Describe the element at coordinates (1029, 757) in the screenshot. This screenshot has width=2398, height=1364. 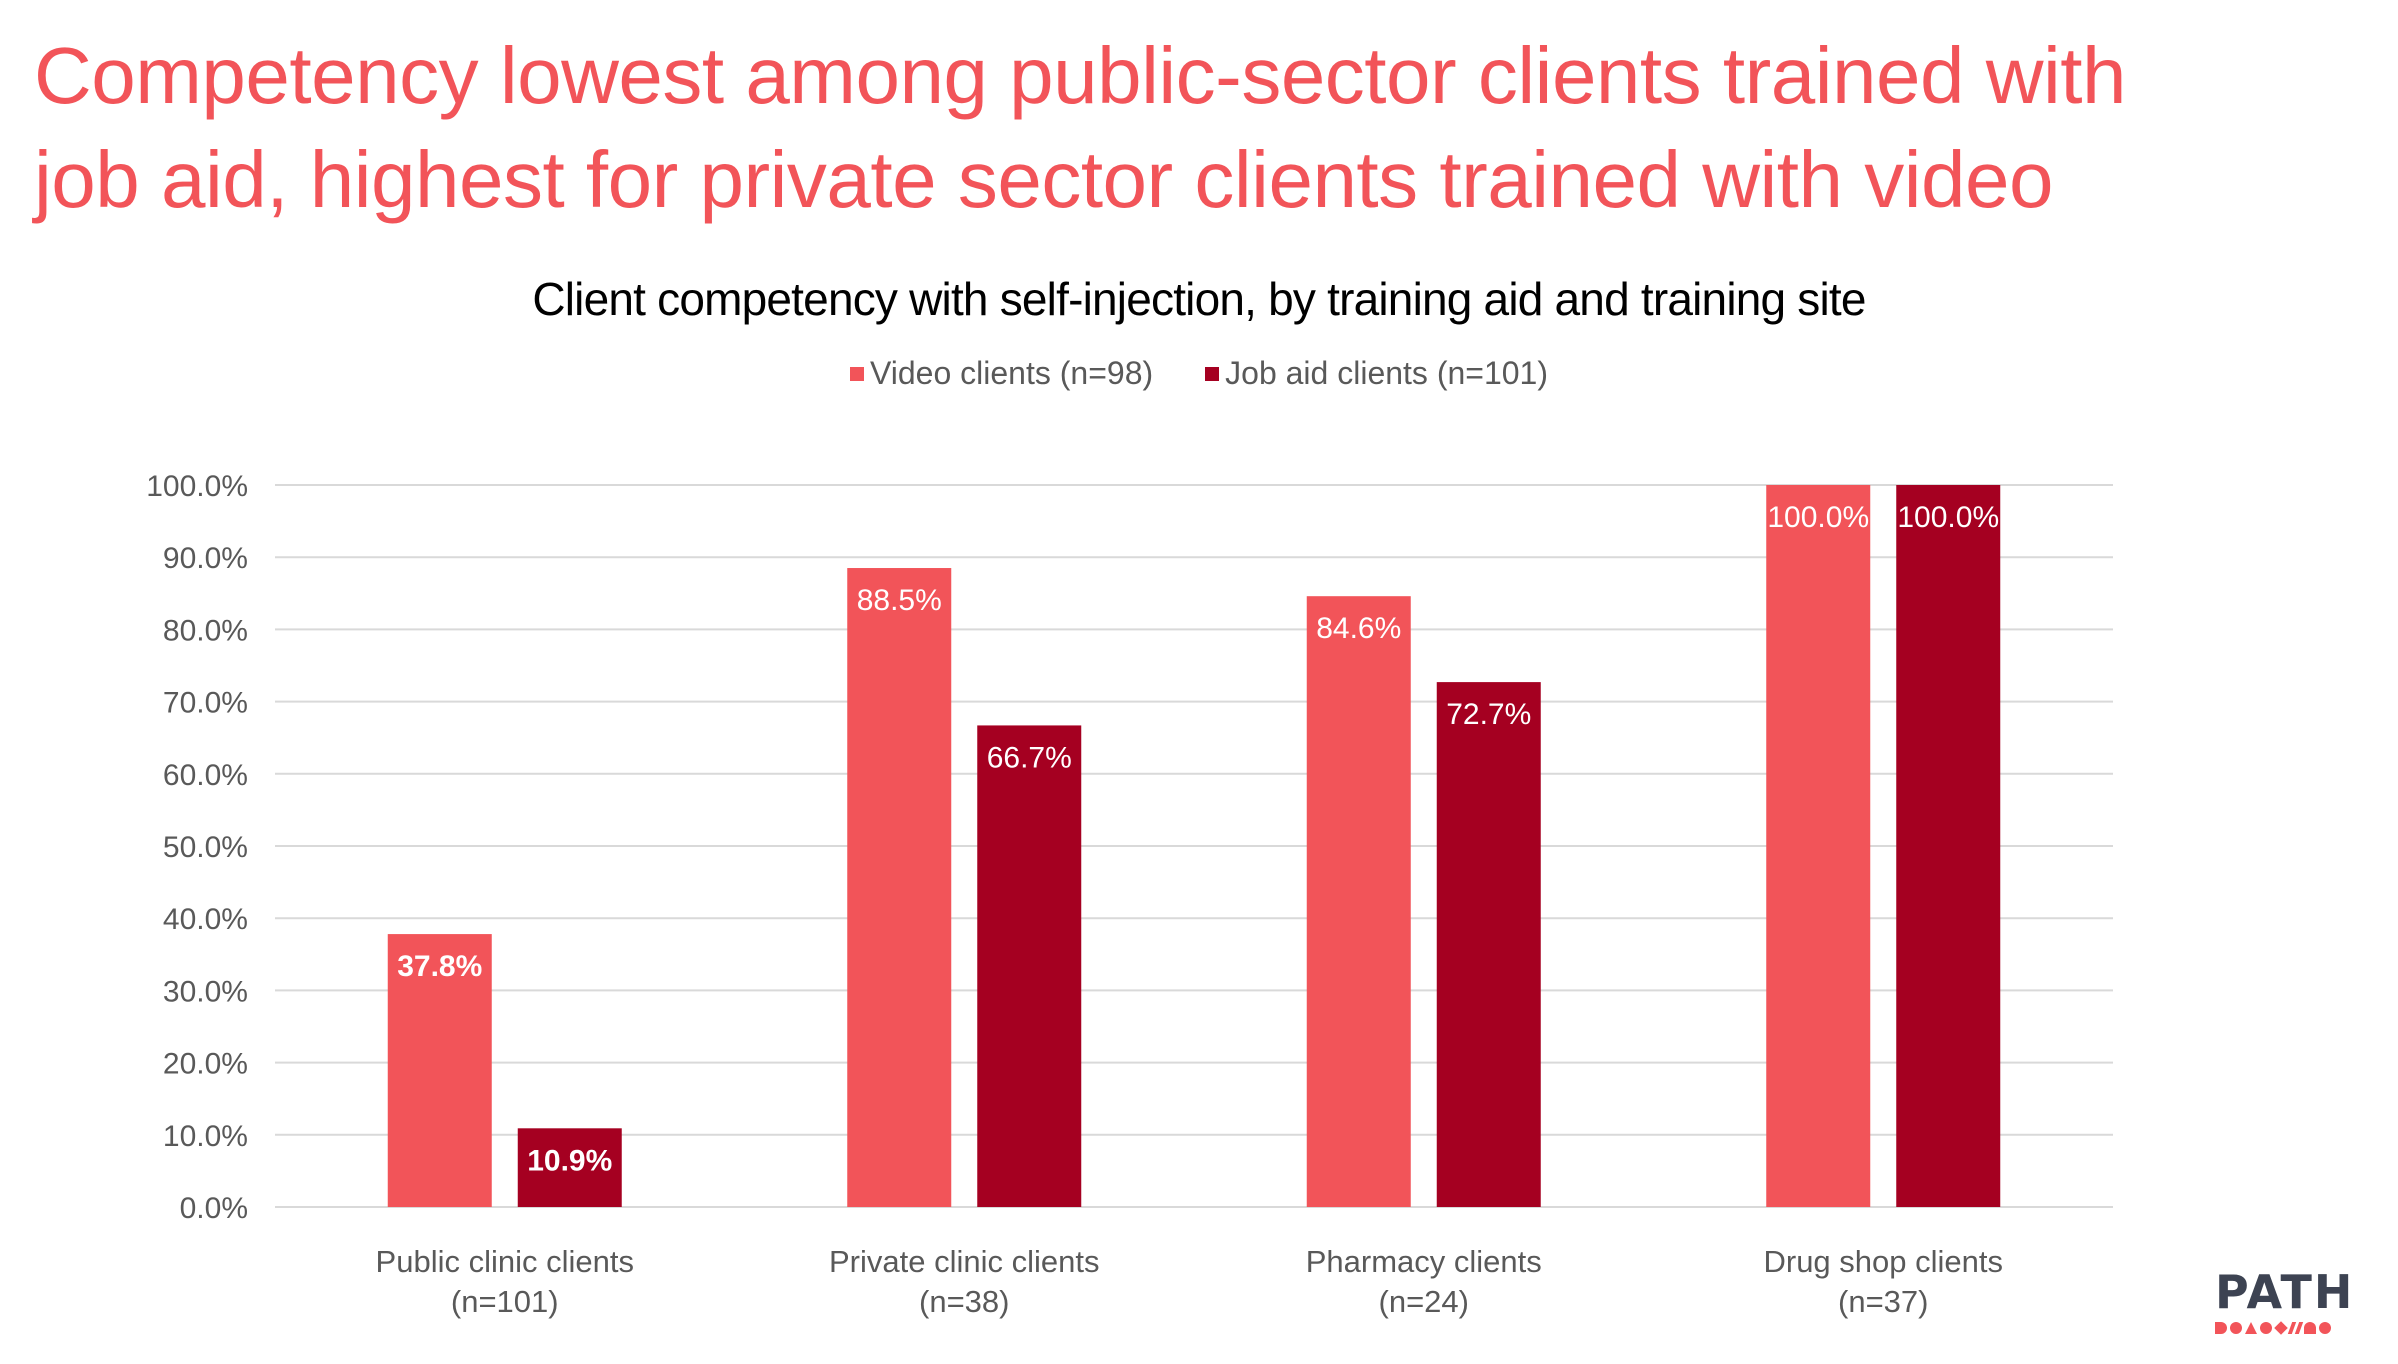
I see `data-label: 66.7%` at that location.